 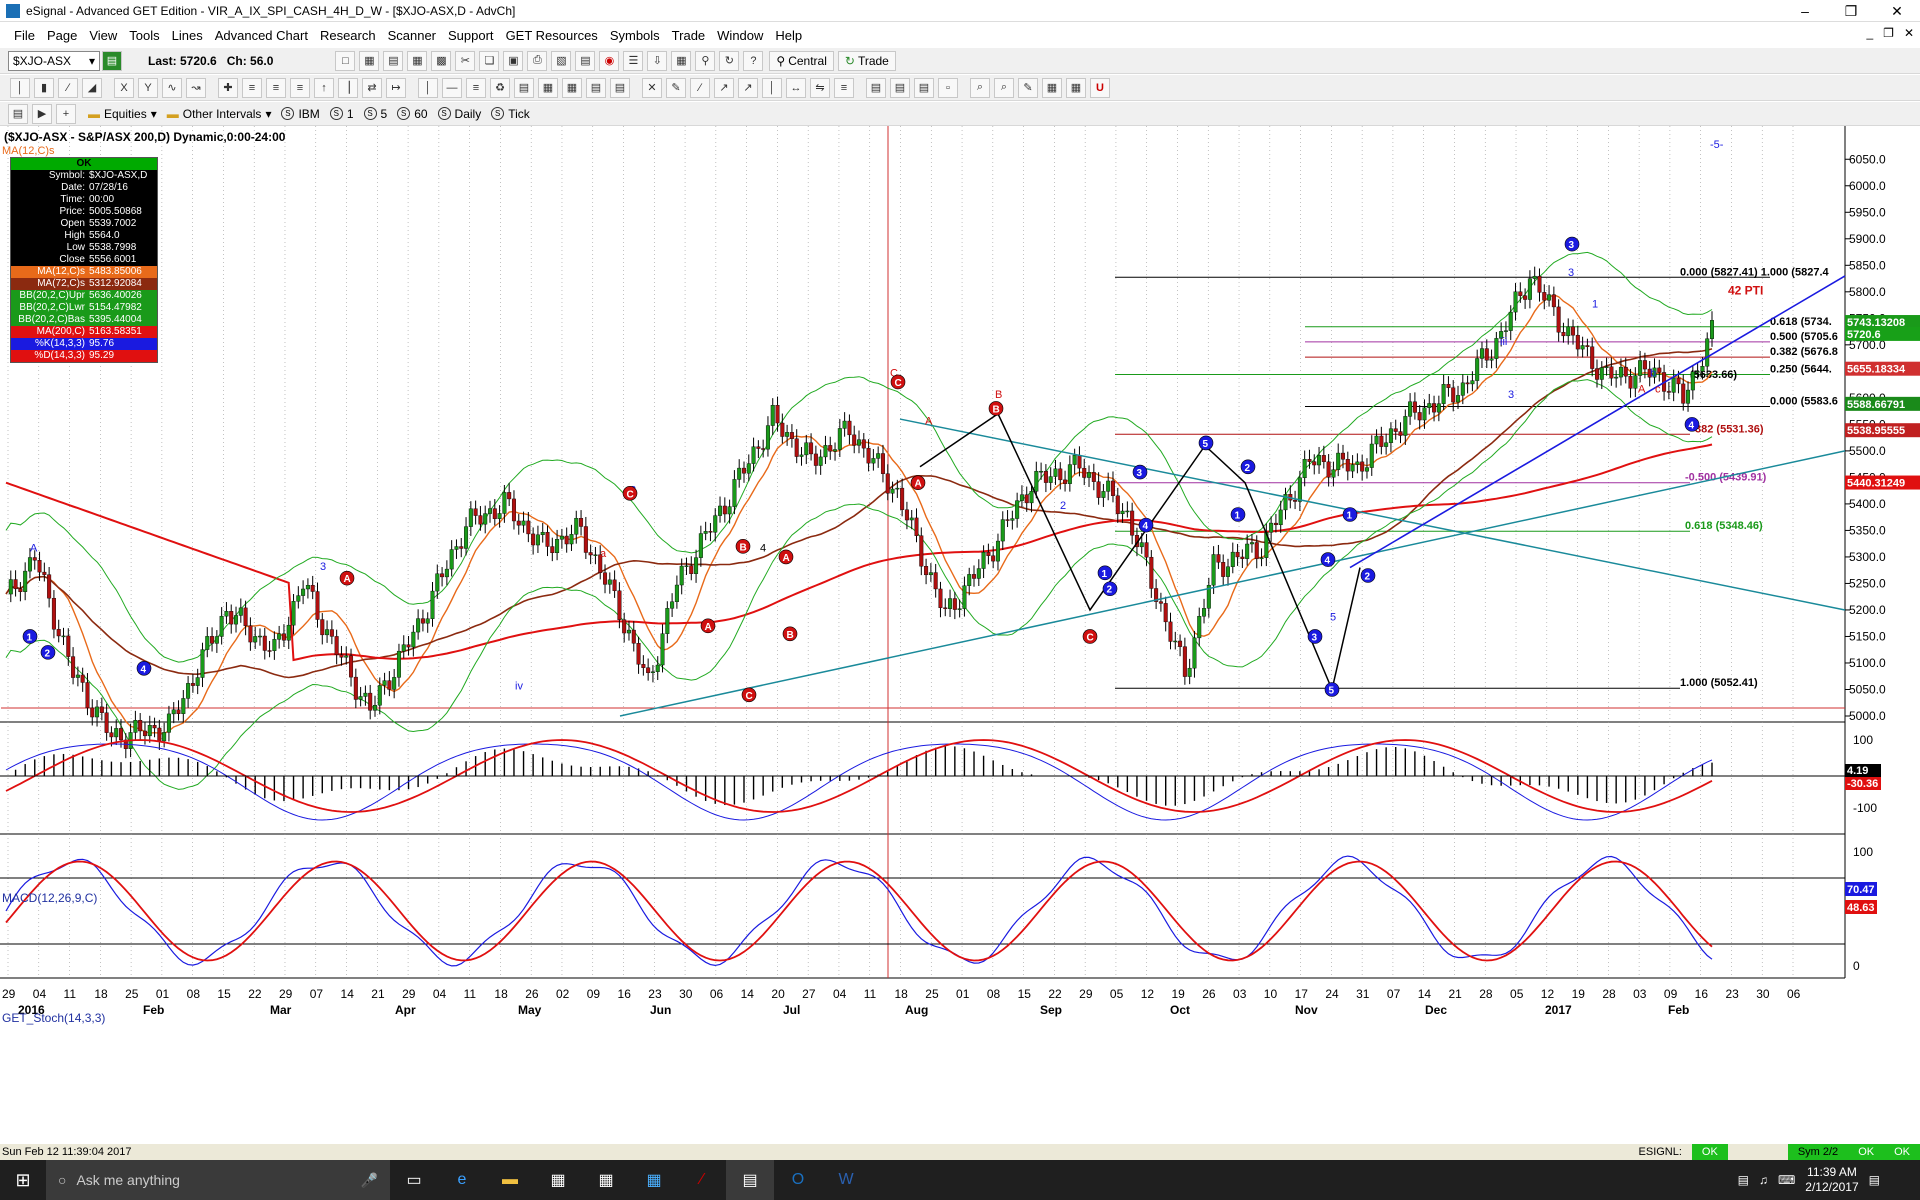 What do you see at coordinates (796, 87) in the screenshot?
I see `segment-icon: ↔` at bounding box center [796, 87].